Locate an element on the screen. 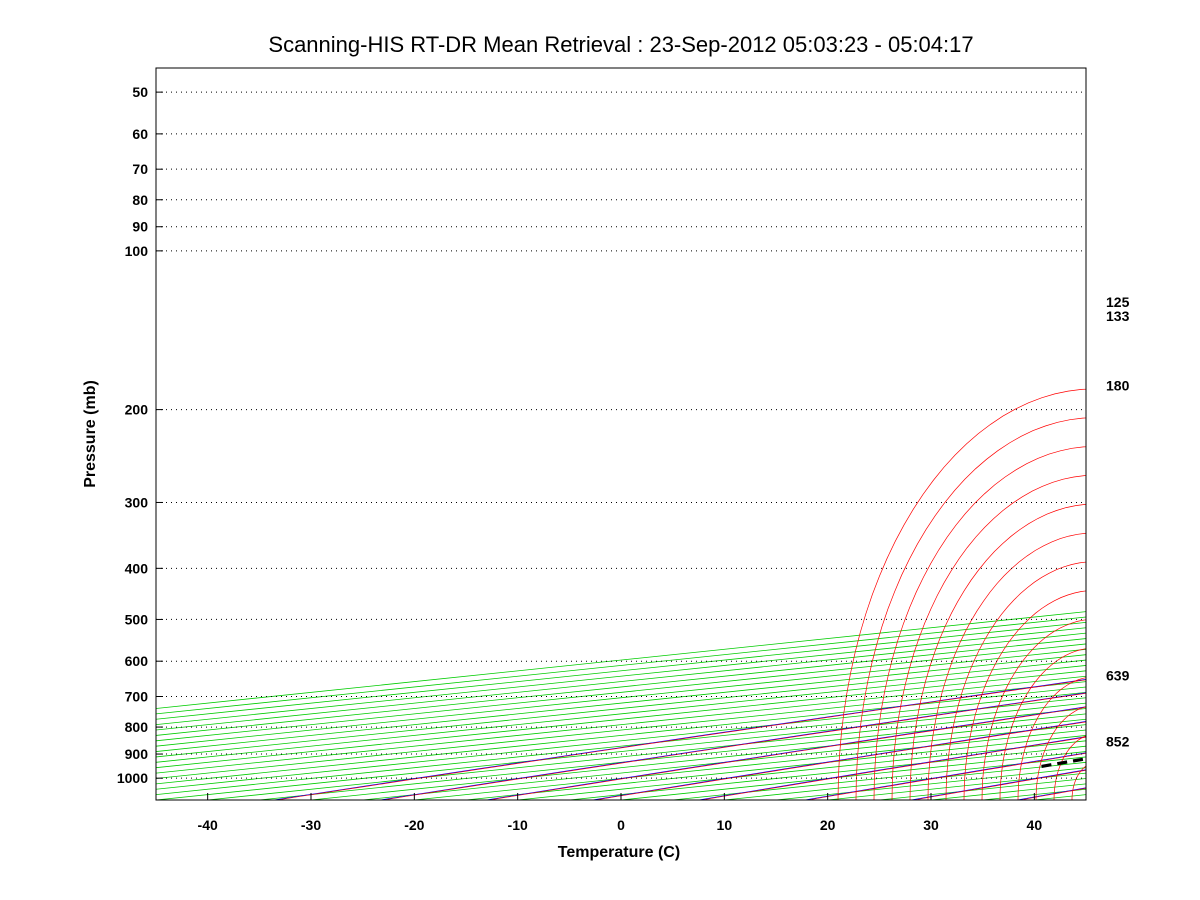  x-axis-ticks: -40 -30 -20 -10 0 10 20 30 40 is located at coordinates (620, 813).